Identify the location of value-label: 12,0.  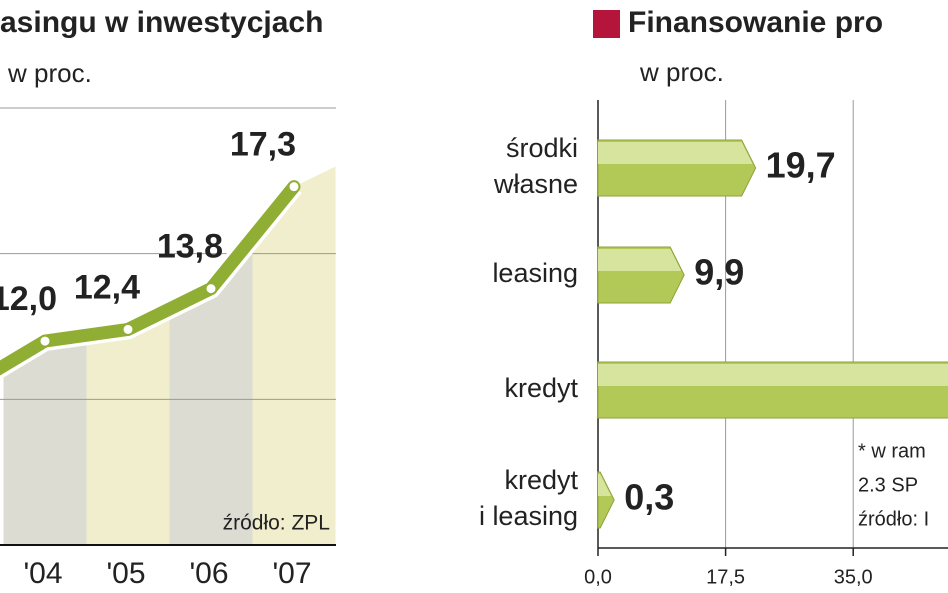
(28, 299).